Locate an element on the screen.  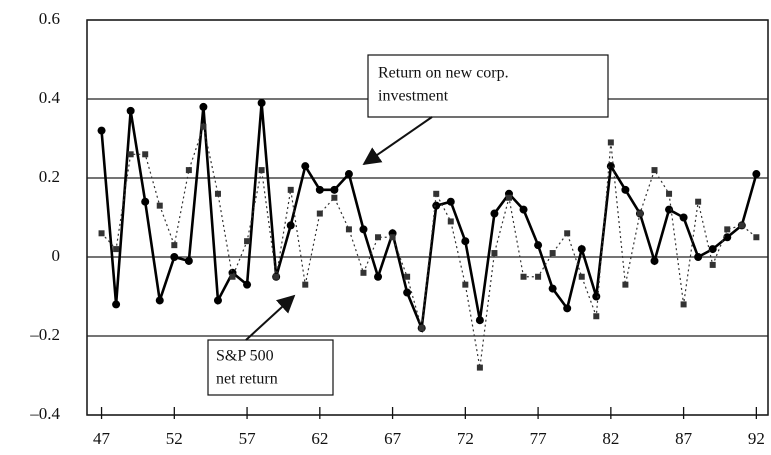
x-tick-label: 62 is located at coordinates (319, 438).